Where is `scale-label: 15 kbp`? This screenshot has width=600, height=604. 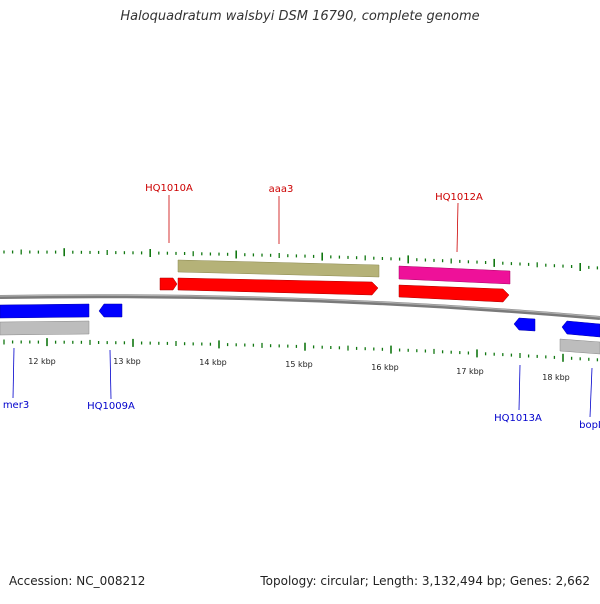
scale-label: 15 kbp is located at coordinates (299, 364).